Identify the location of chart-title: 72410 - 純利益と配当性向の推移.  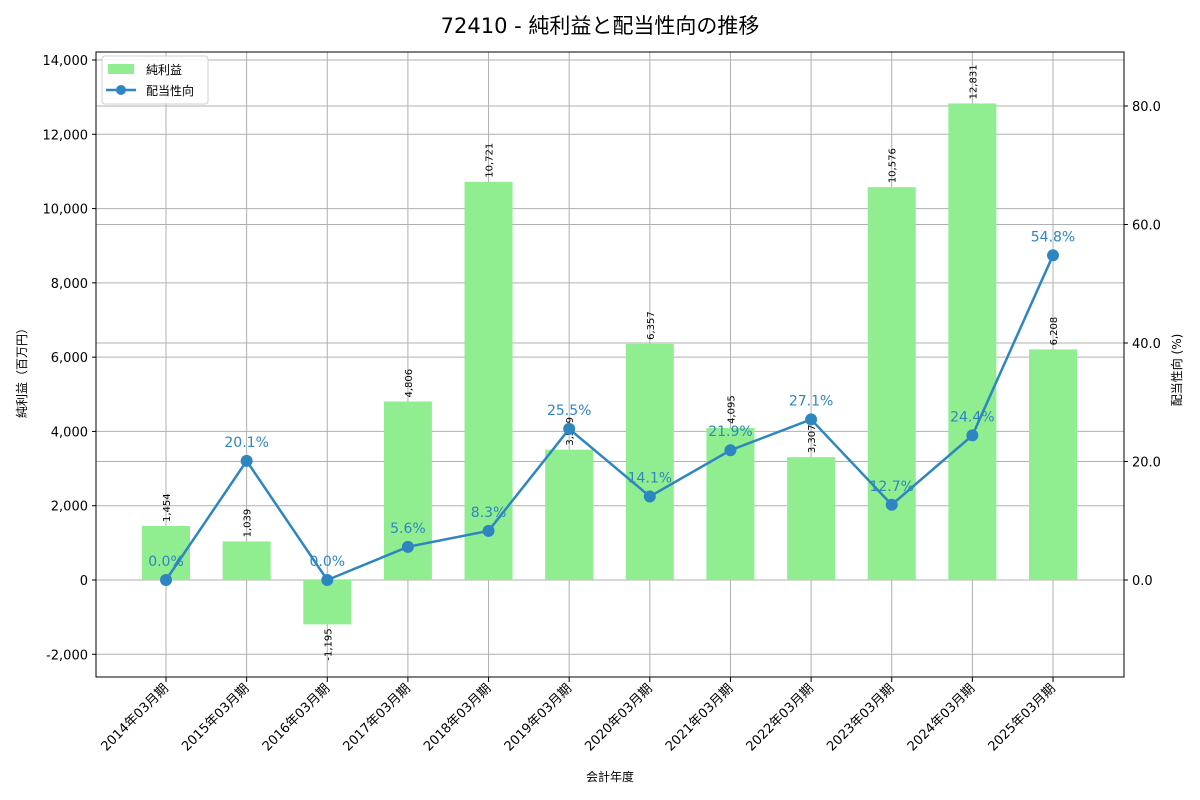
(600, 26).